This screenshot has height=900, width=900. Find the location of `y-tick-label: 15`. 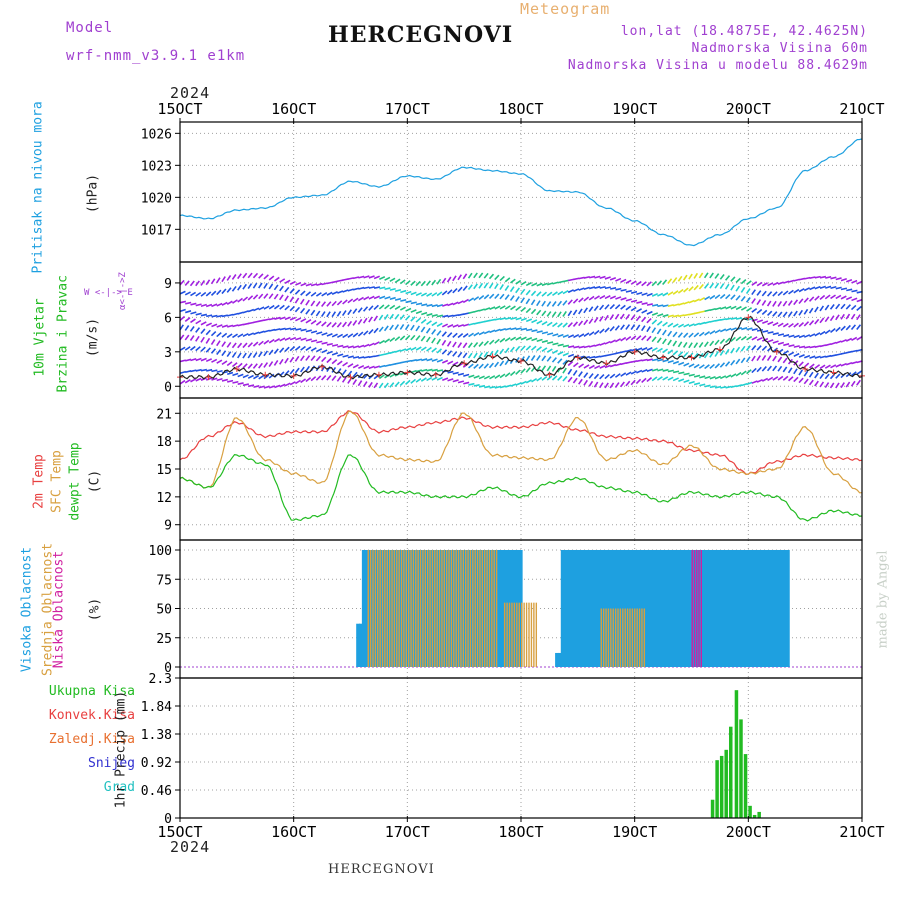

y-tick-label: 15 is located at coordinates (164, 470).